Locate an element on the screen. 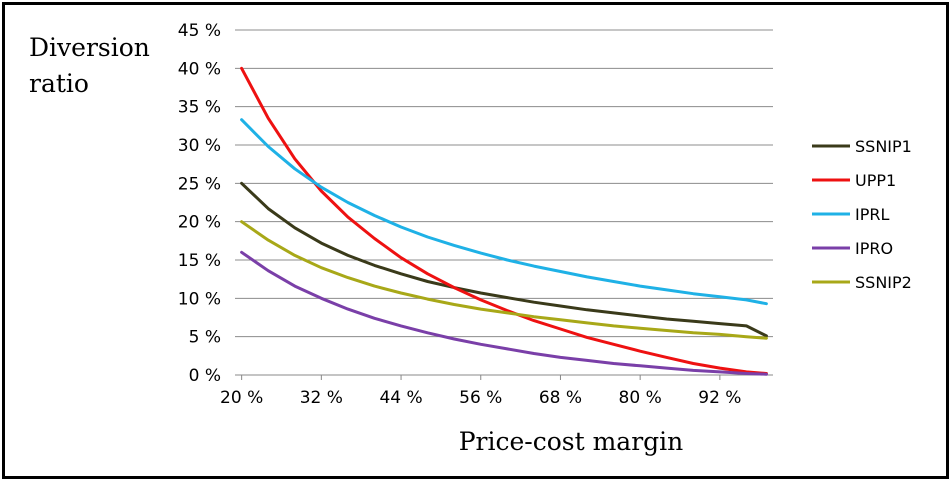  x-axis-title: Price-cost margin is located at coordinates (571, 441).